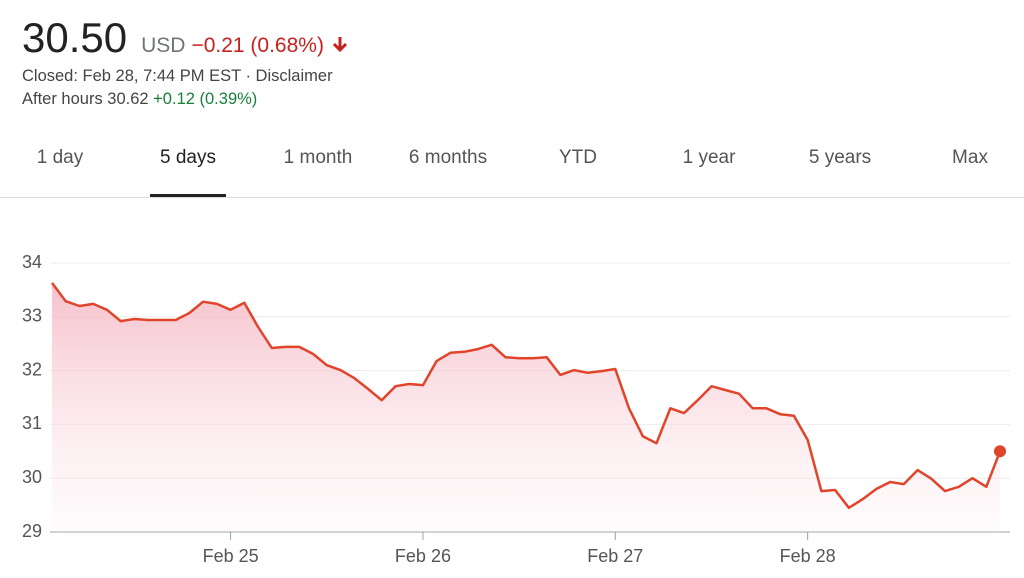  I want to click on range-tab: 1 month, so click(318, 157).